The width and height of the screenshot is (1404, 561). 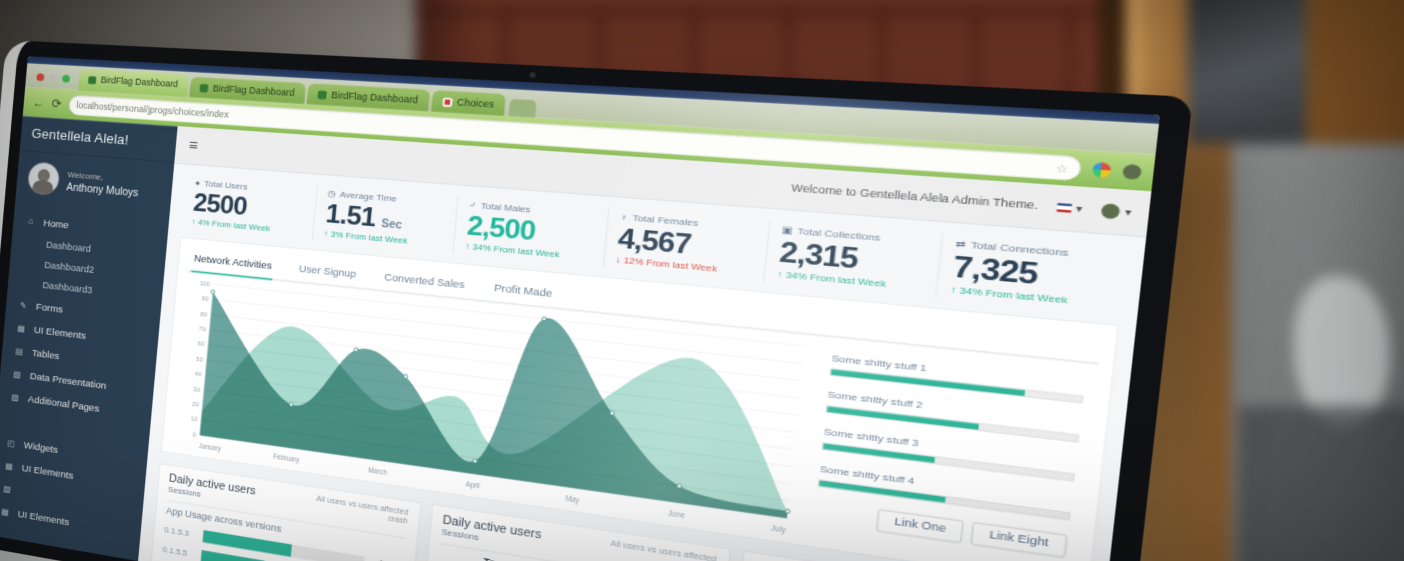 What do you see at coordinates (197, 374) in the screenshot?
I see `y-tick-label: 40` at bounding box center [197, 374].